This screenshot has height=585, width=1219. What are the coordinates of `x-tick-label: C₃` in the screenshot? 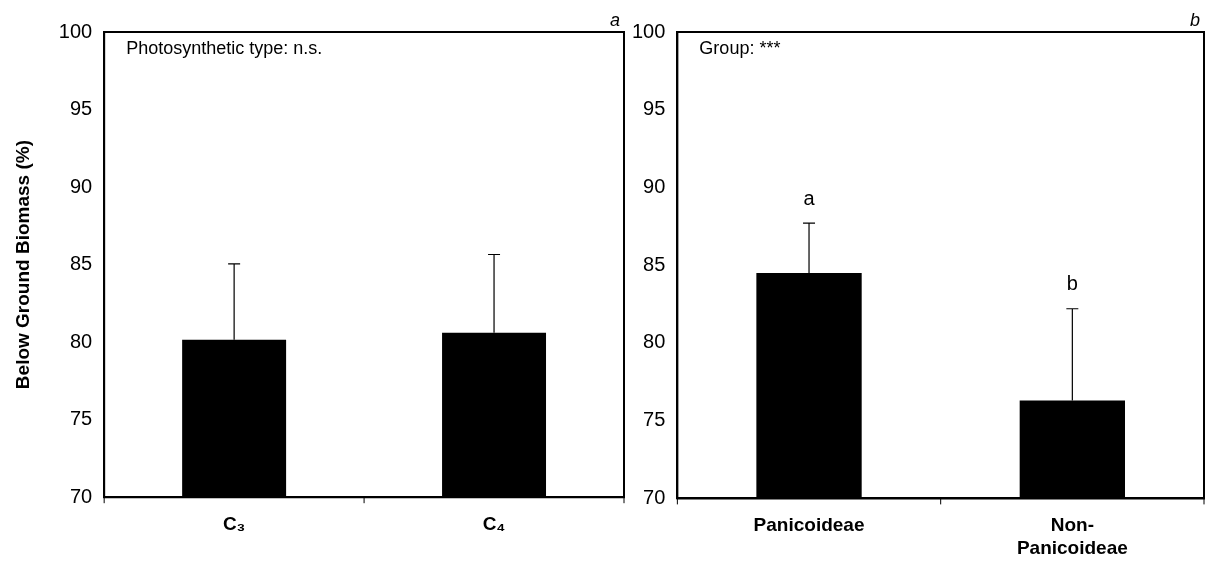 It's located at (234, 523).